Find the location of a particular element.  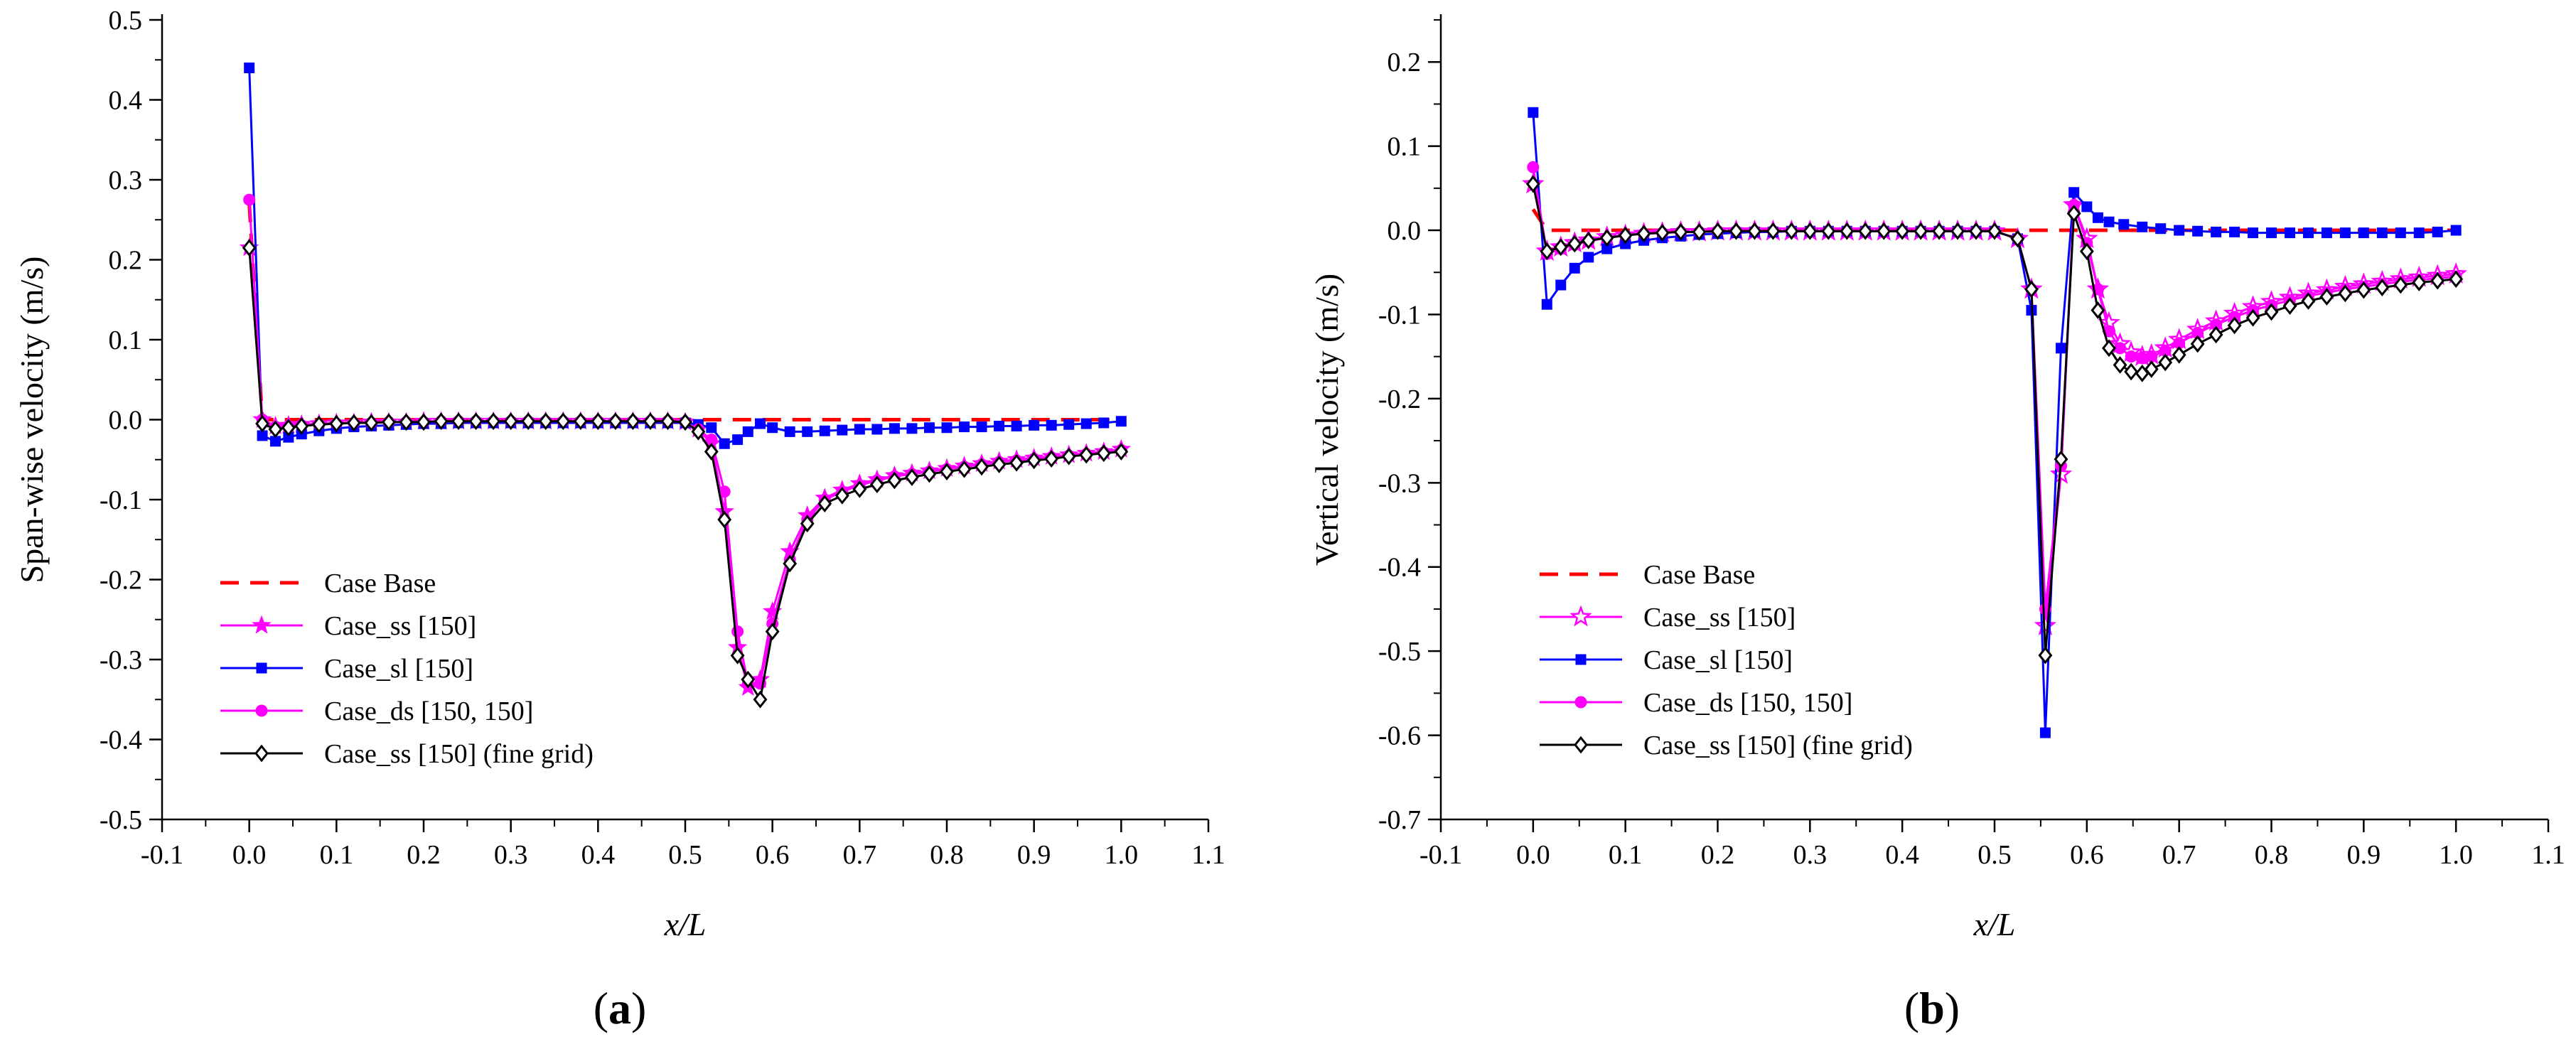

panel-b-y-tick-label: 0.2 is located at coordinates (1405, 62).